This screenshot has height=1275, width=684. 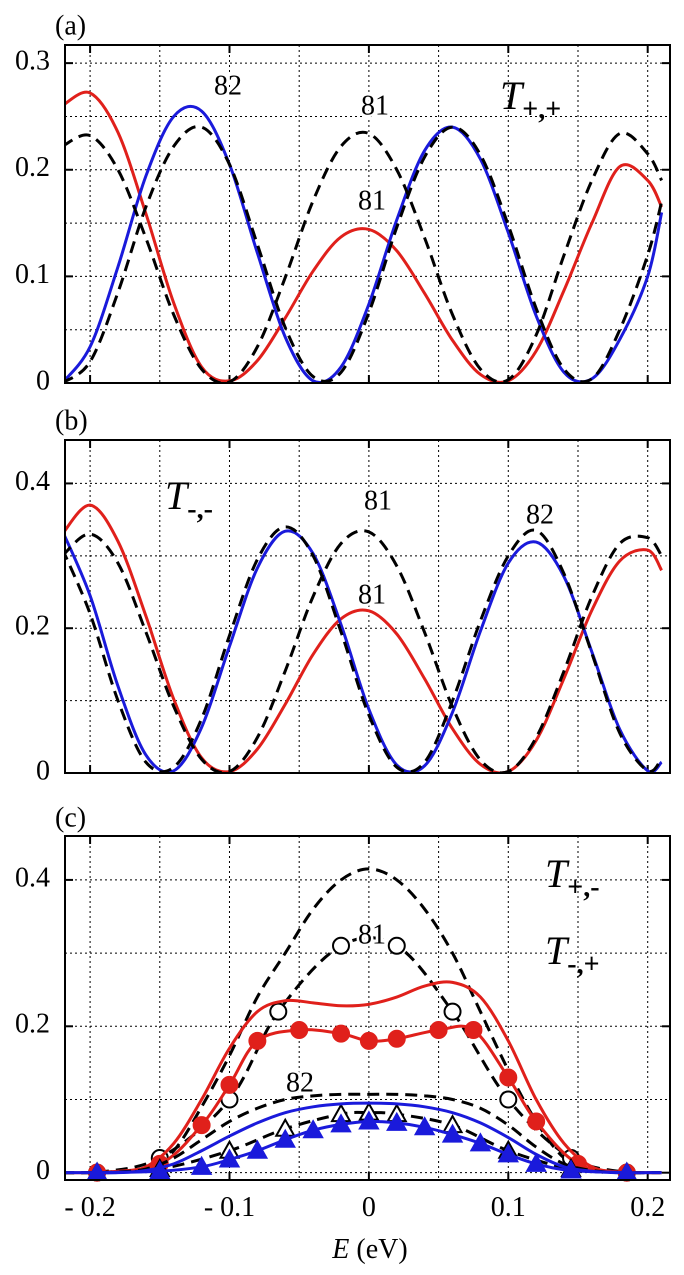 What do you see at coordinates (541, 109) in the screenshot?
I see `annotation-sub: +,+` at bounding box center [541, 109].